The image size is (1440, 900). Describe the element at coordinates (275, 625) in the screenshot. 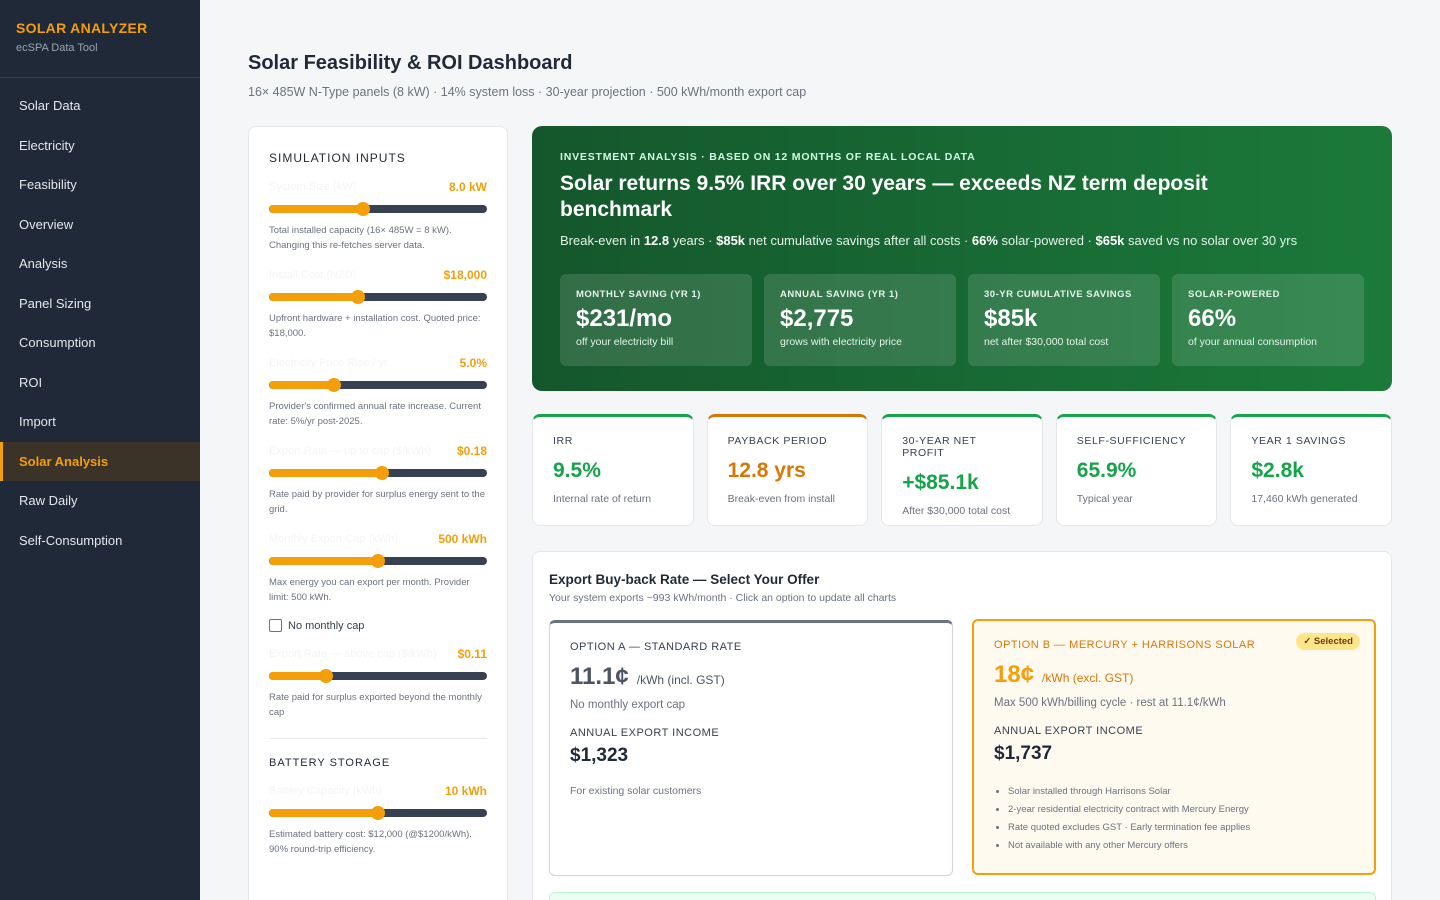

I see `no-cap-checkbox` at that location.